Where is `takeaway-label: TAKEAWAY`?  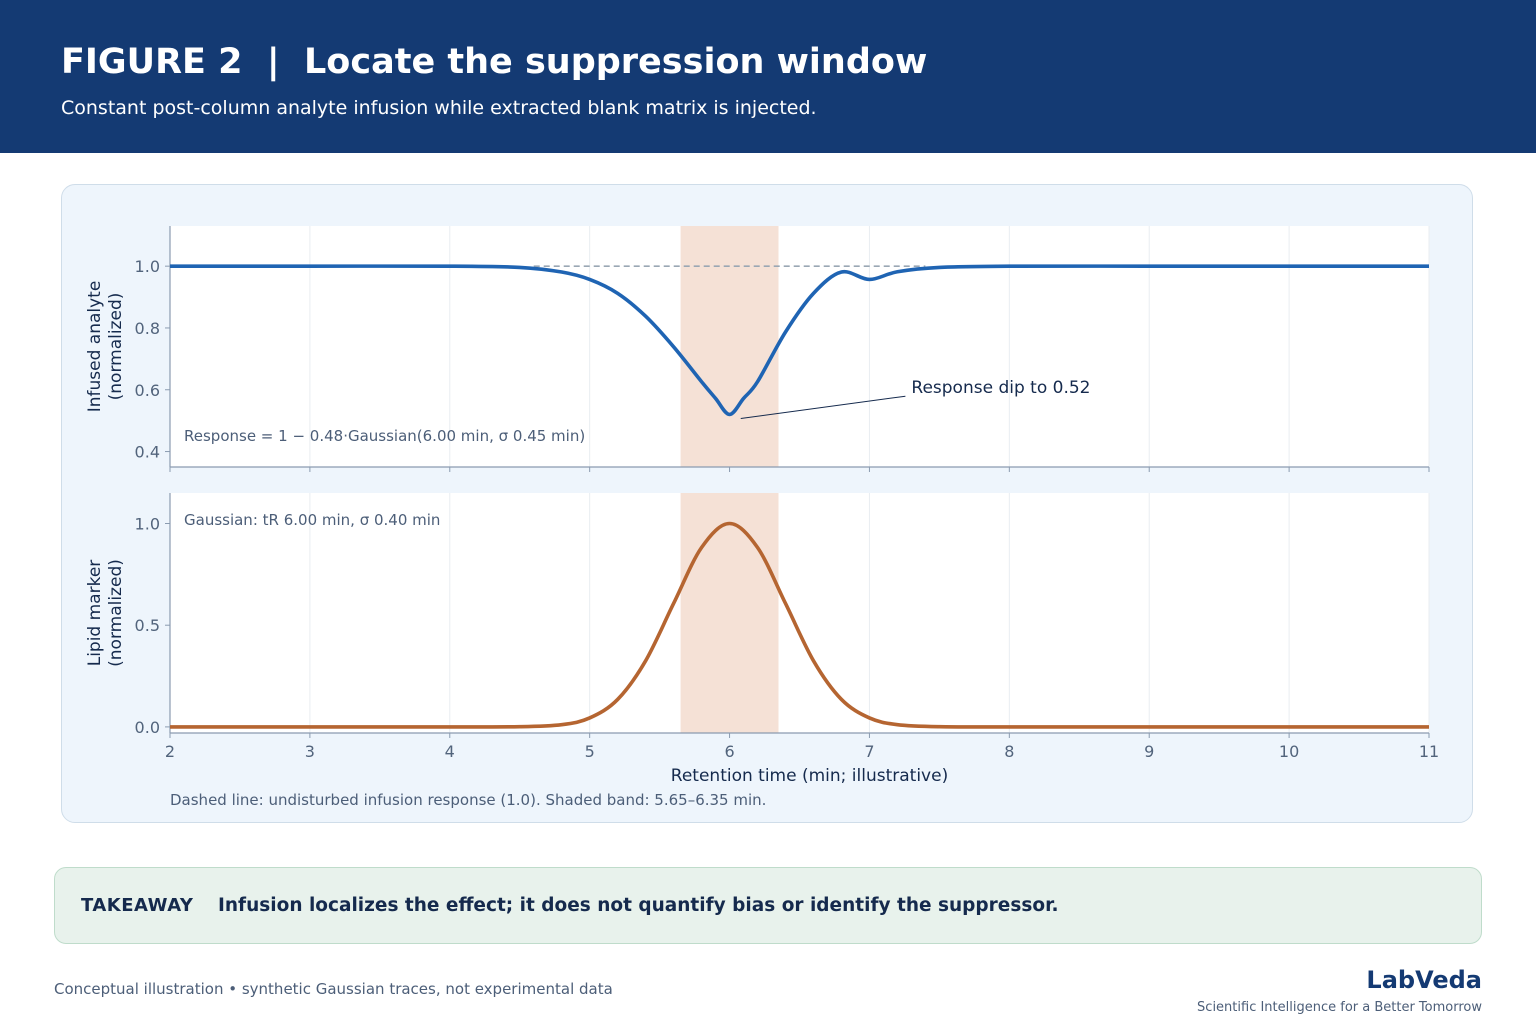
takeaway-label: TAKEAWAY is located at coordinates (137, 905).